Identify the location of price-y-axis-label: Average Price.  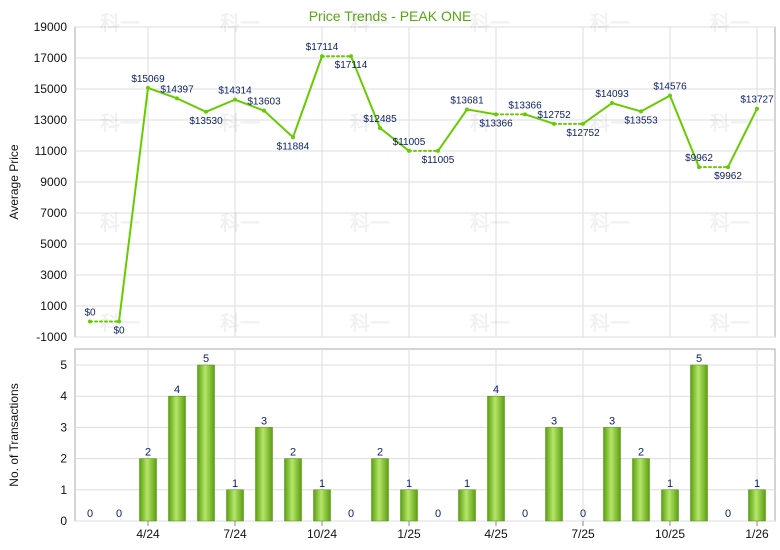
(14, 181).